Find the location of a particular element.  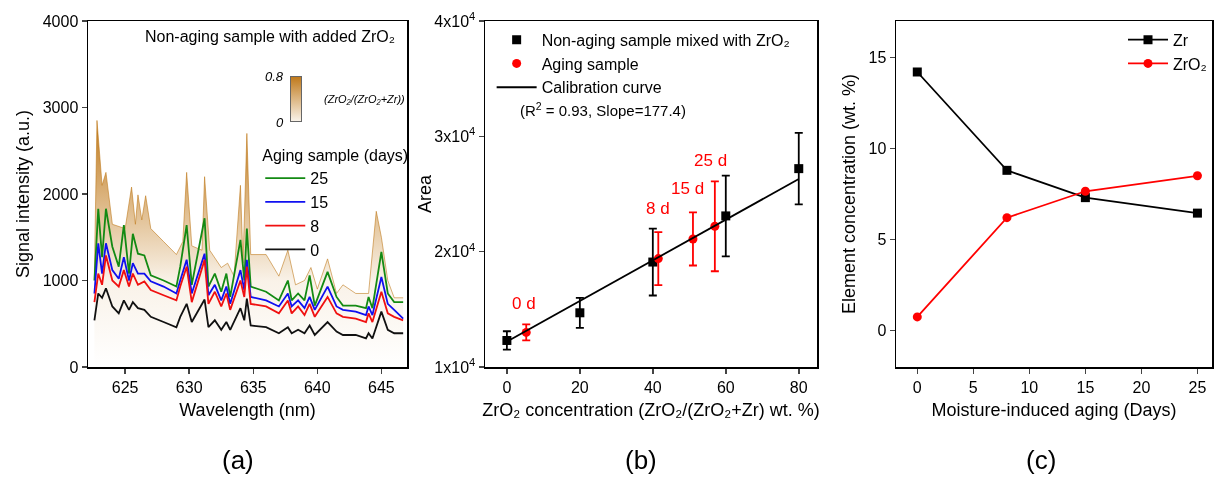

x-tick-label: 645 is located at coordinates (381, 387).